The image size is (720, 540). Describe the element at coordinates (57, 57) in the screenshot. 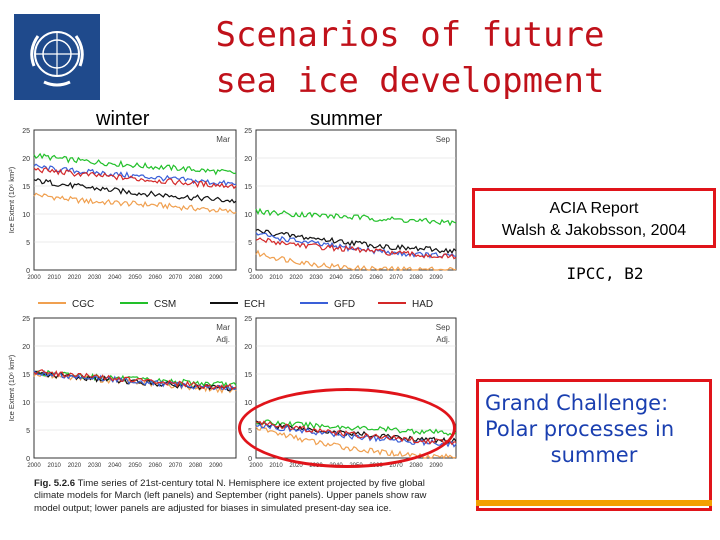

I see `wmo-emblem-icon` at that location.